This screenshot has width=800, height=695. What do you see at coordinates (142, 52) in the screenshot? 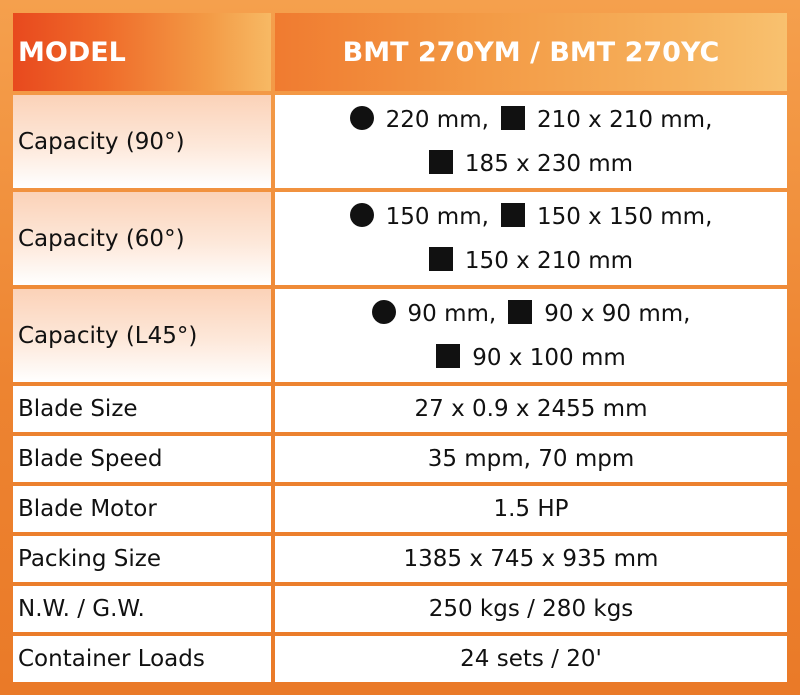
I see `model-label: MODEL` at bounding box center [142, 52].